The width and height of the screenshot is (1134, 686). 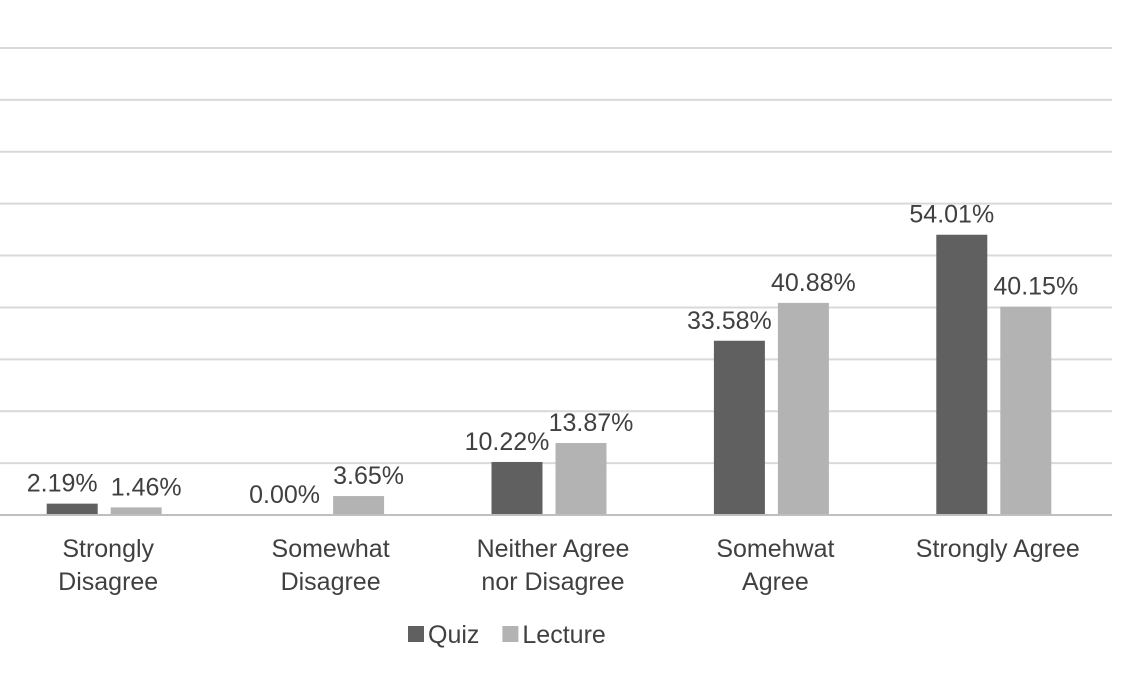 What do you see at coordinates (729, 321) in the screenshot?
I see `data-label-quiz-3: 33.58%` at bounding box center [729, 321].